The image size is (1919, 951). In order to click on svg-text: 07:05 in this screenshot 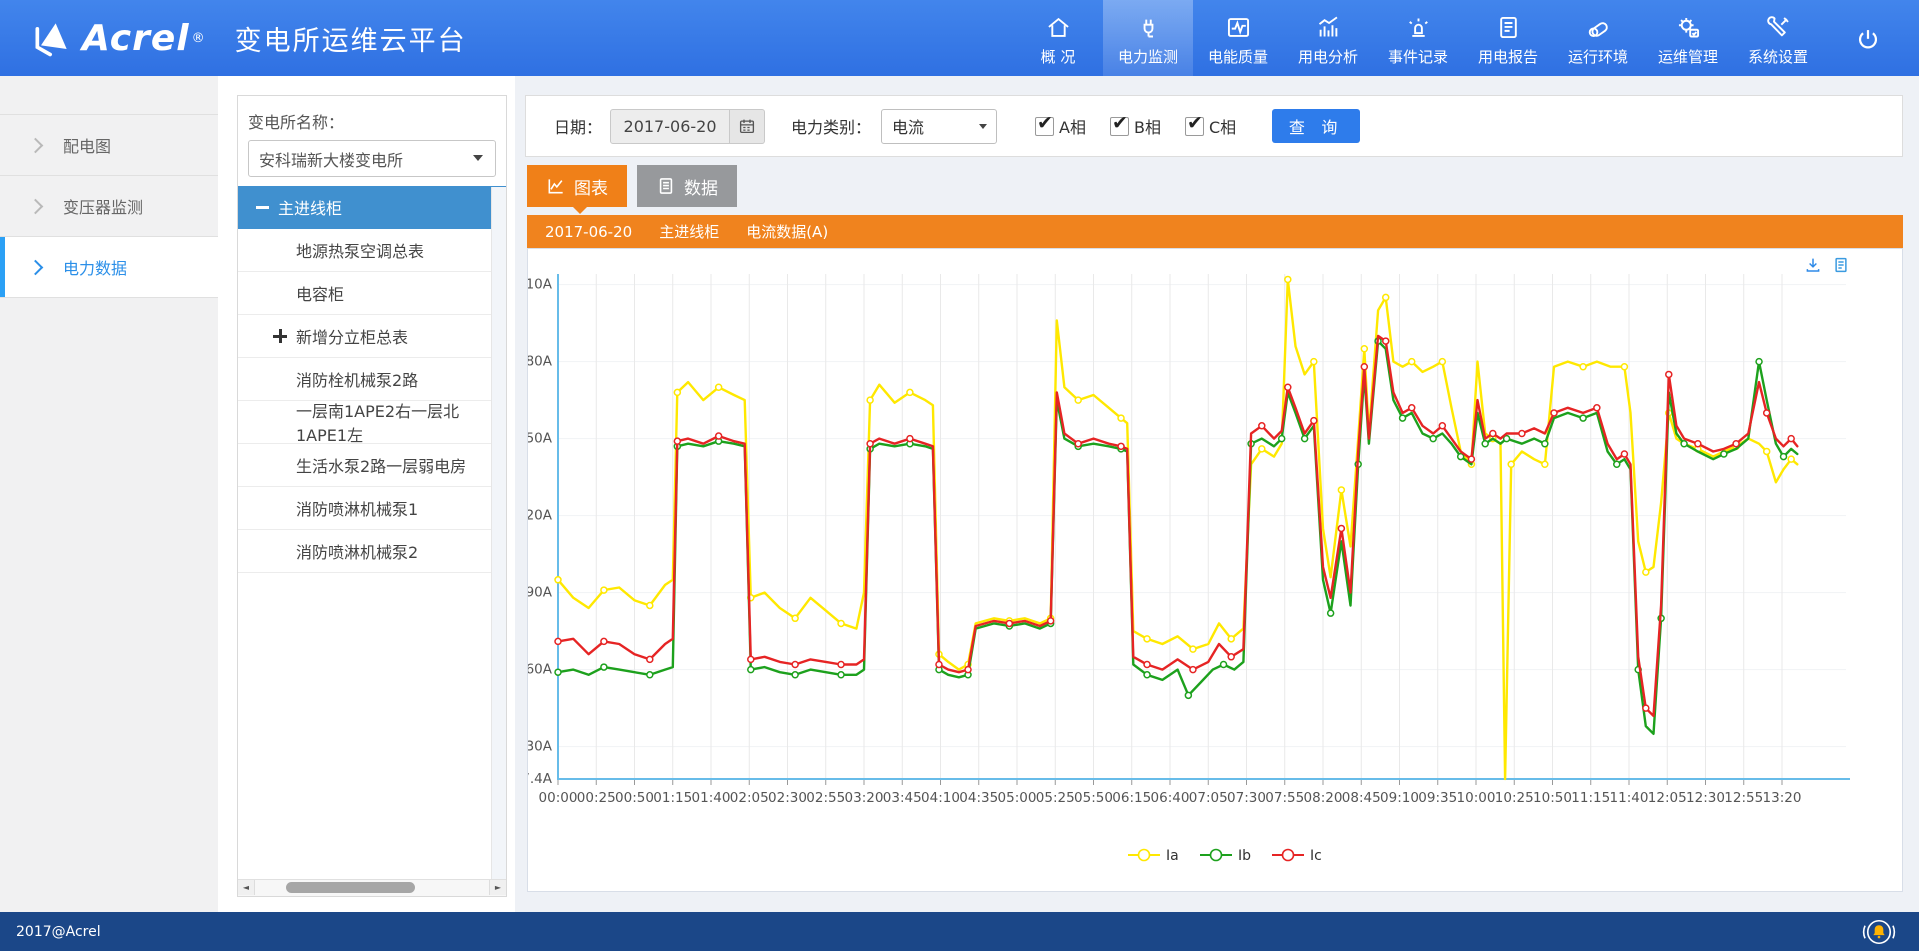, I will do `click(1208, 798)`.